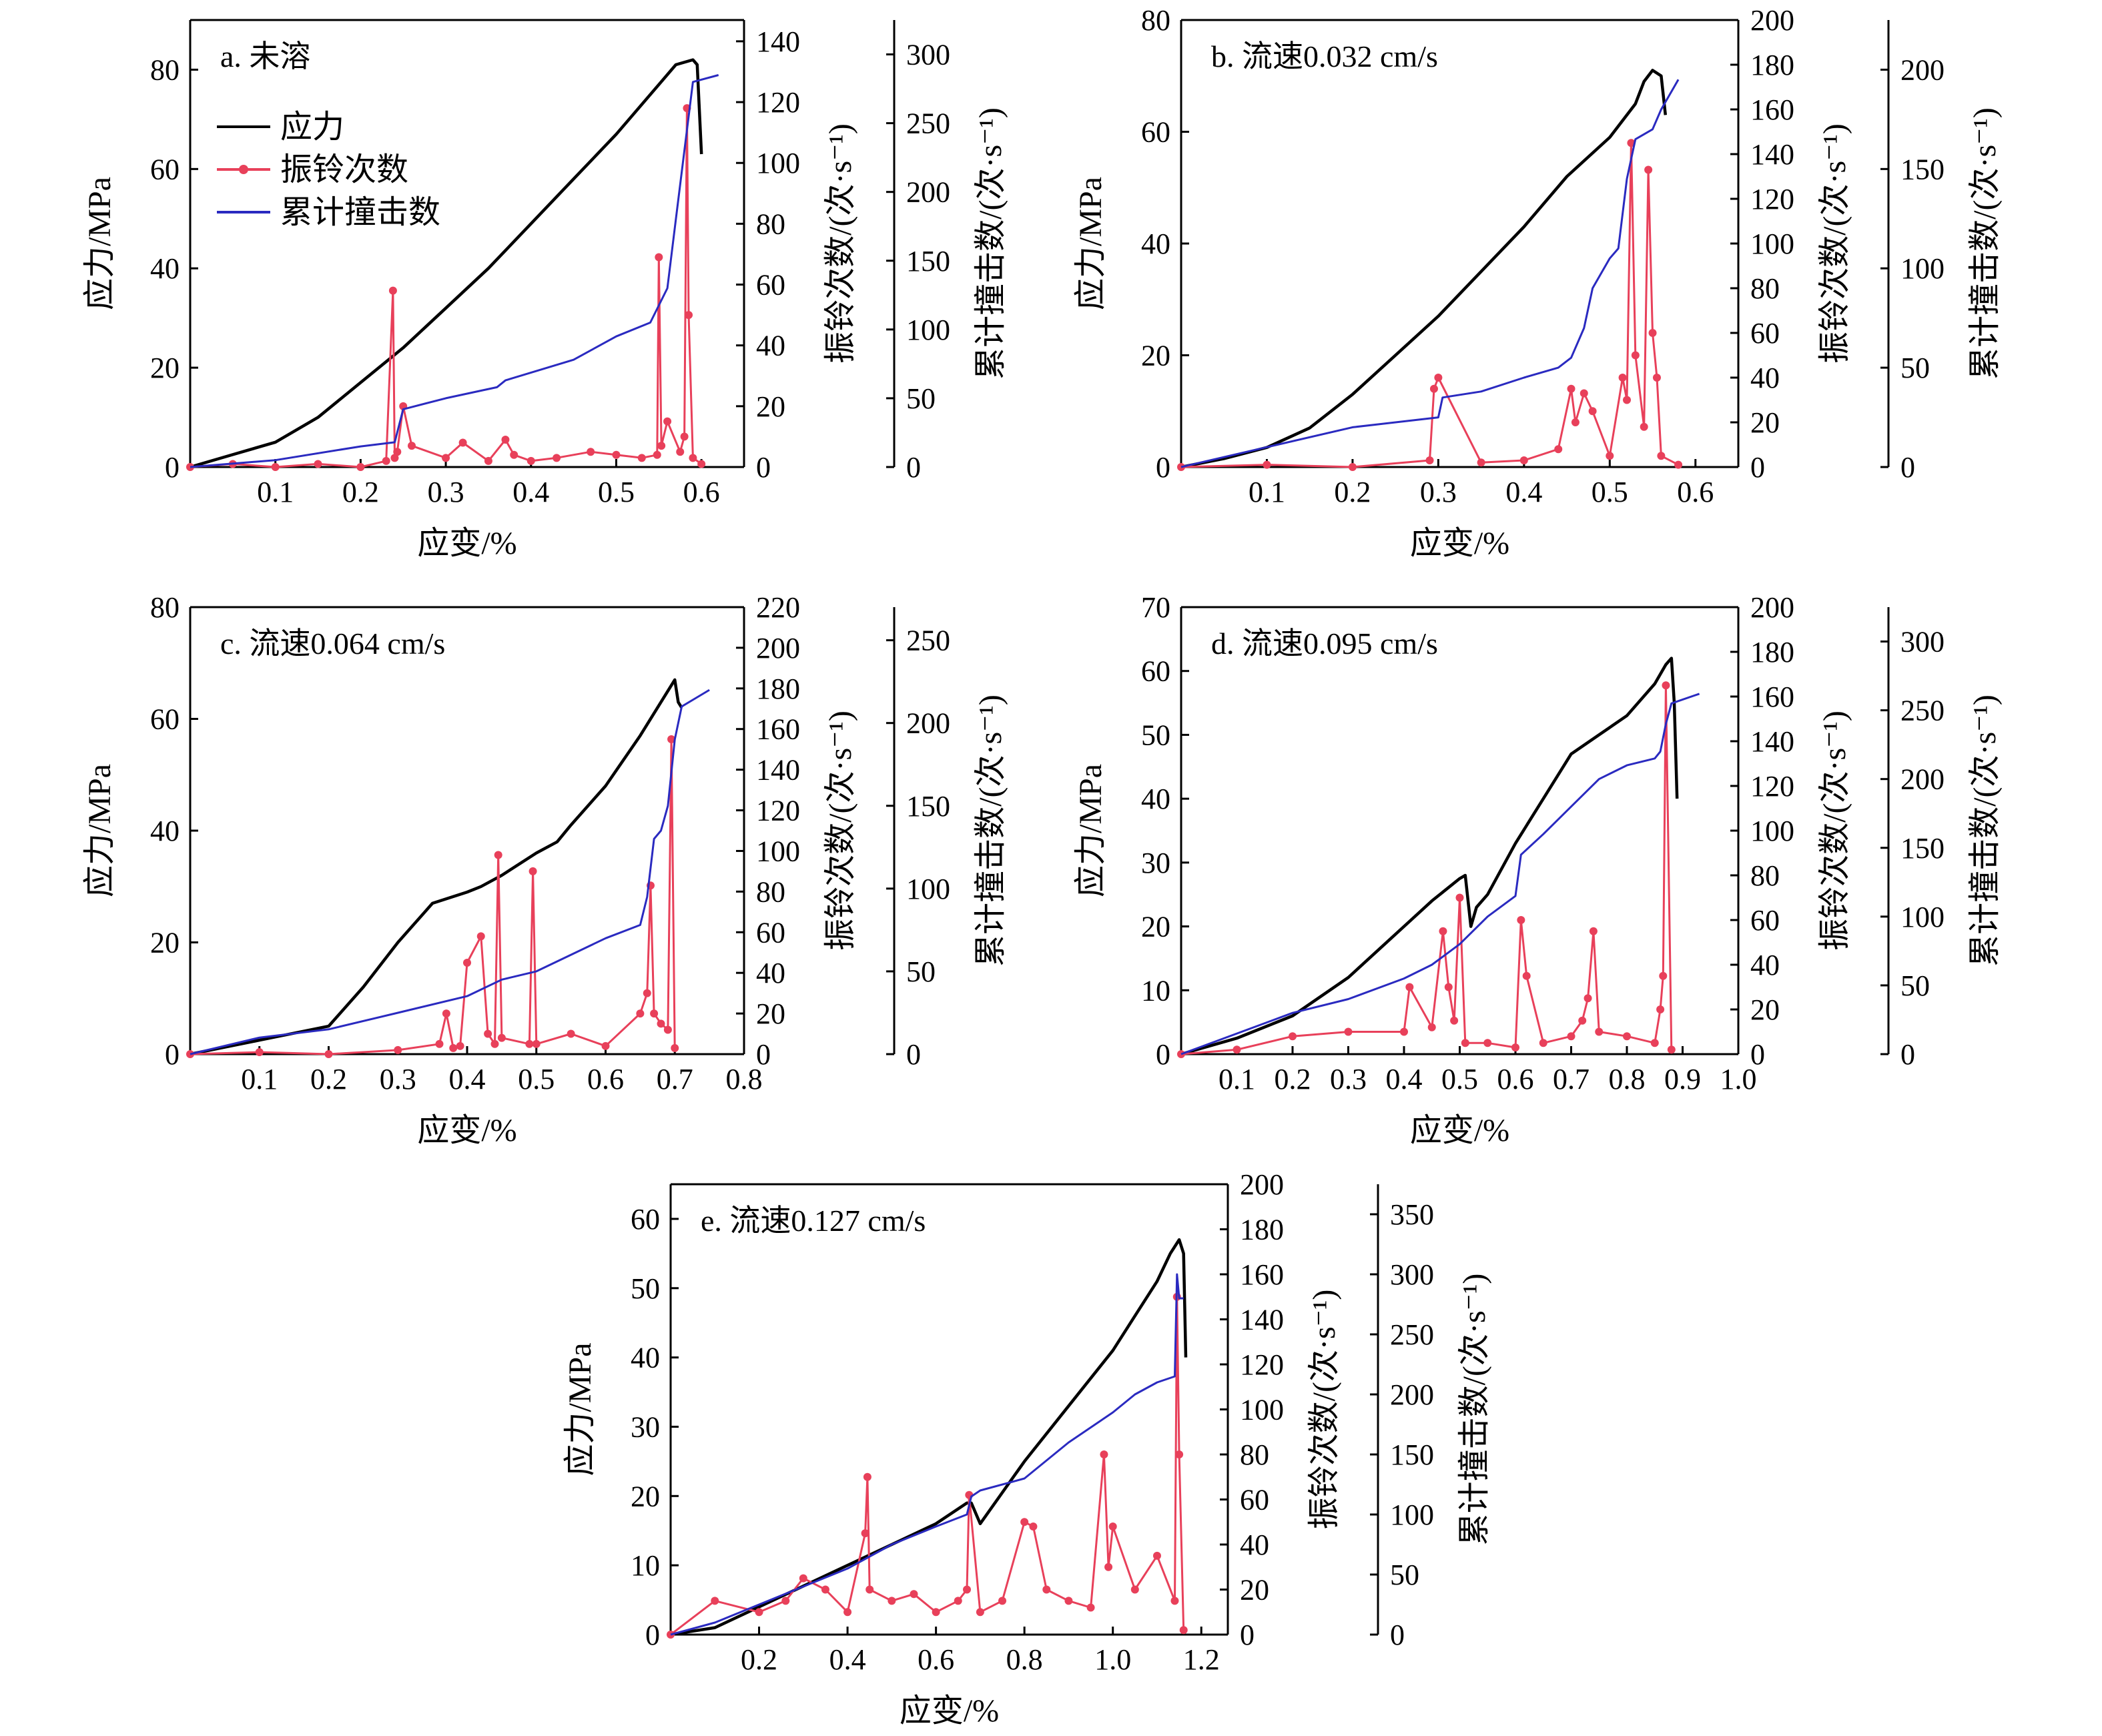 The width and height of the screenshot is (2102, 1736). I want to click on y-right2-tick-label: 50, so click(921, 398).